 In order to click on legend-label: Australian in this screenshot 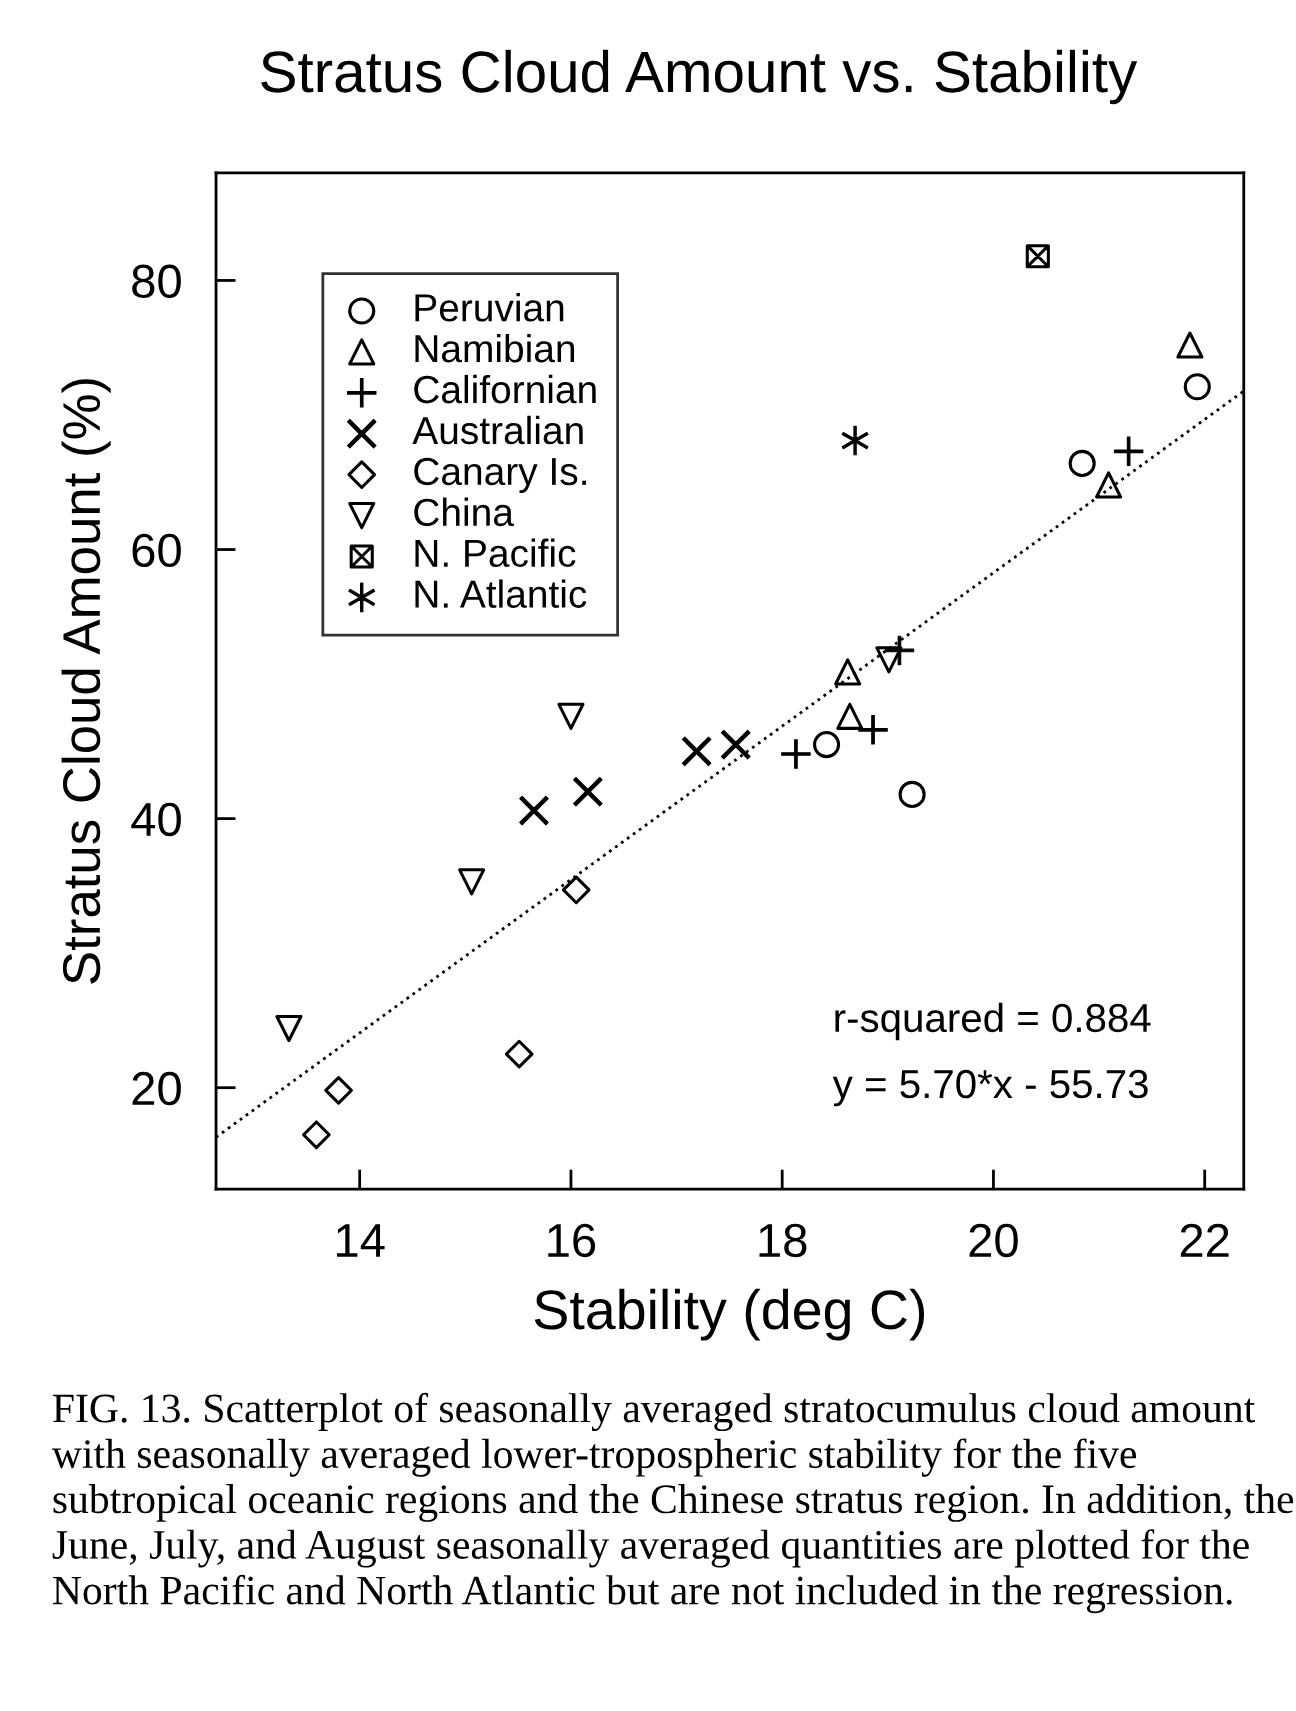, I will do `click(497, 430)`.